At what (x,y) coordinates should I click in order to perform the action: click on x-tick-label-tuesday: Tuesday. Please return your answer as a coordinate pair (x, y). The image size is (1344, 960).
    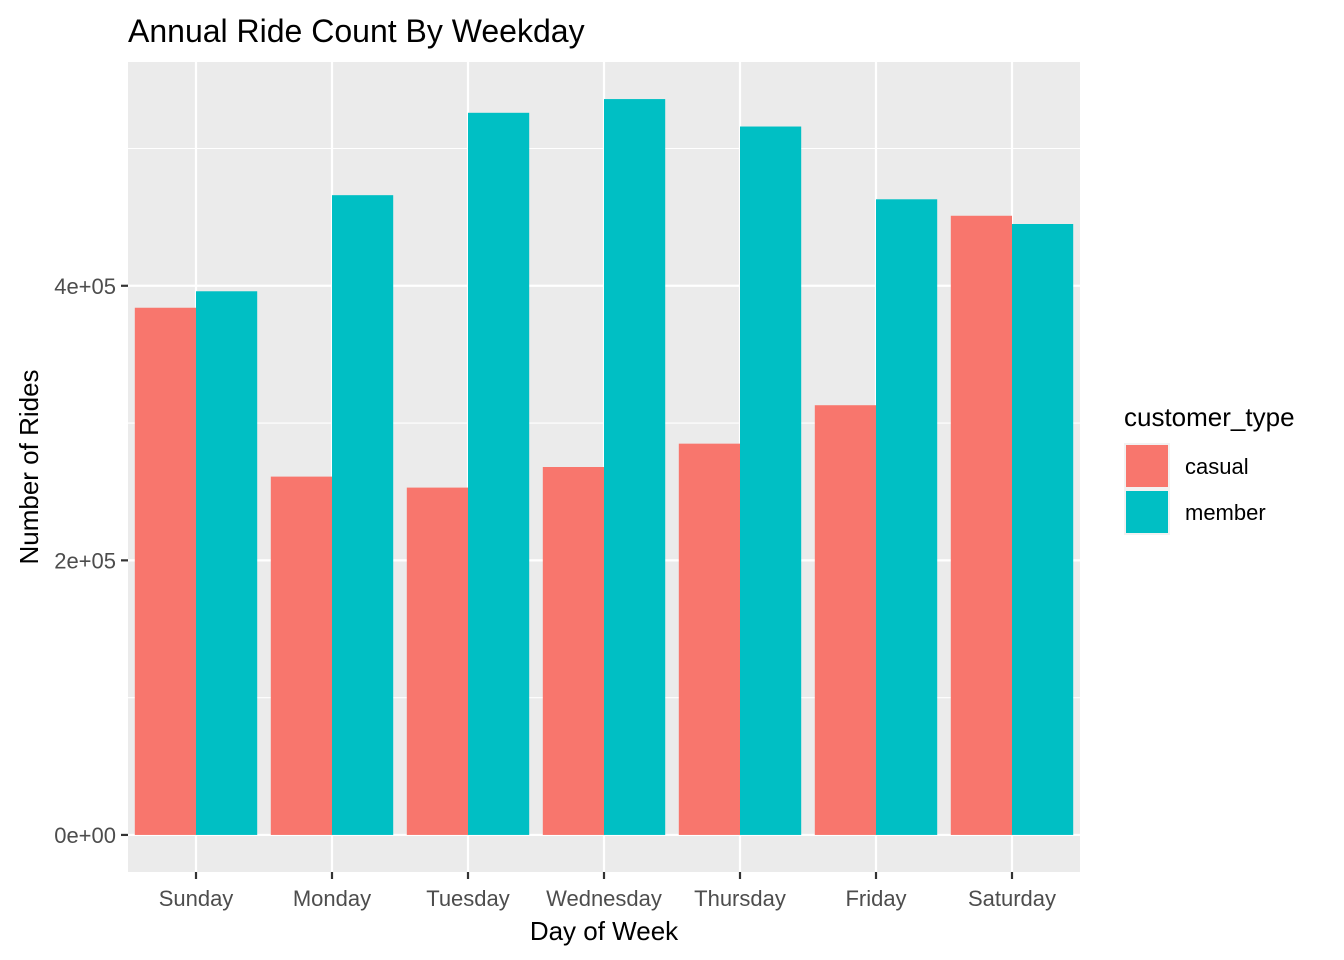
    Looking at the image, I should click on (468, 898).